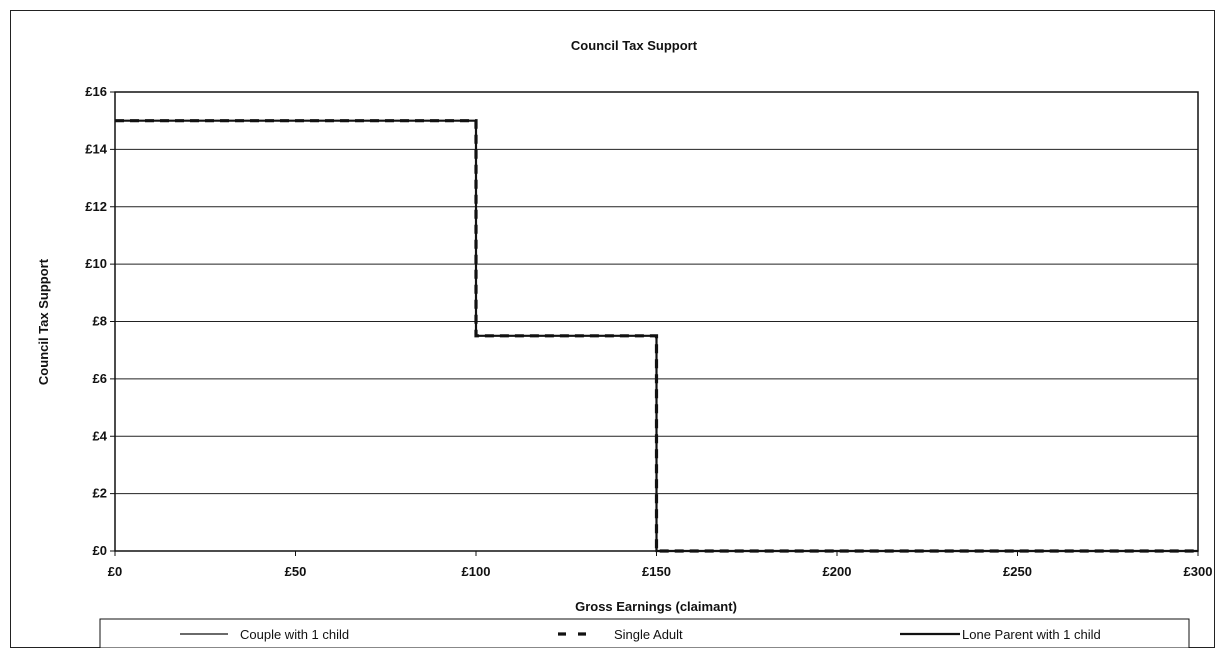 The image size is (1227, 648). Describe the element at coordinates (656, 606) in the screenshot. I see `x-axis-label: Gross Earnings (claimant)` at that location.